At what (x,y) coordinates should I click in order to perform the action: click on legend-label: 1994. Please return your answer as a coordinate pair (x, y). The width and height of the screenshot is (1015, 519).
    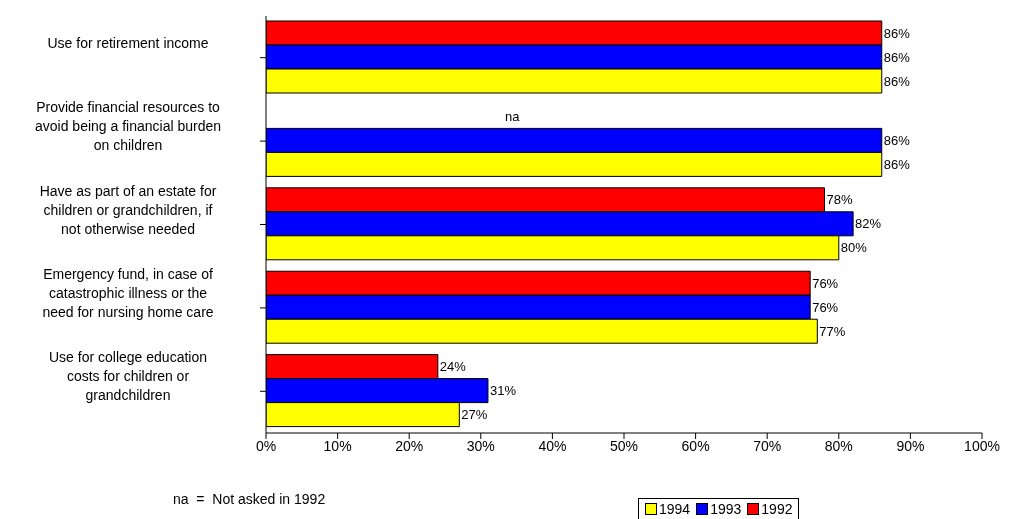
    Looking at the image, I should click on (674, 509).